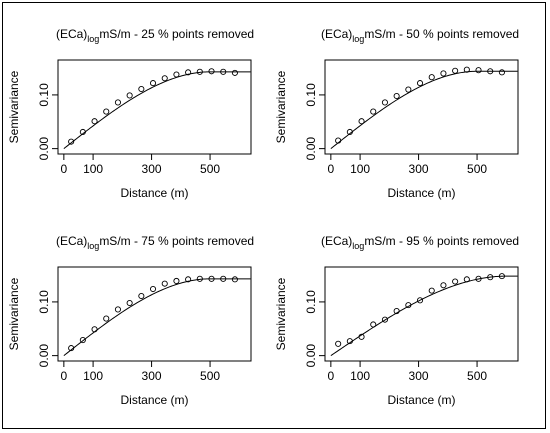  Describe the element at coordinates (420, 35) in the screenshot. I see `chart-title: (ECa)logmS/m - 50 % points removed` at that location.